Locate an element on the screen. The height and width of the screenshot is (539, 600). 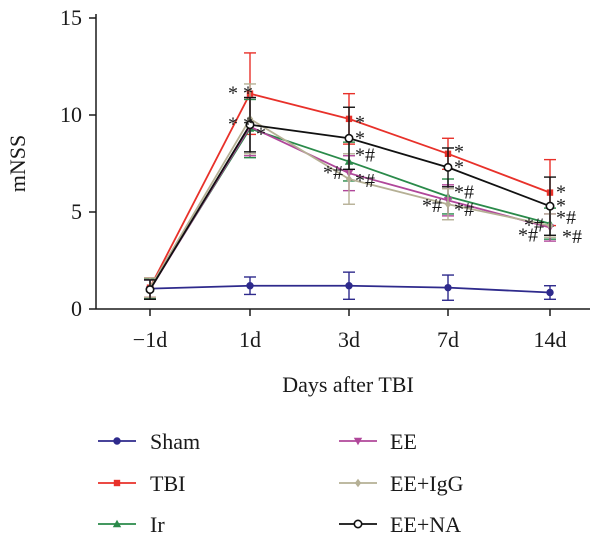
legend-label: EE+IgG is located at coordinates (427, 483).